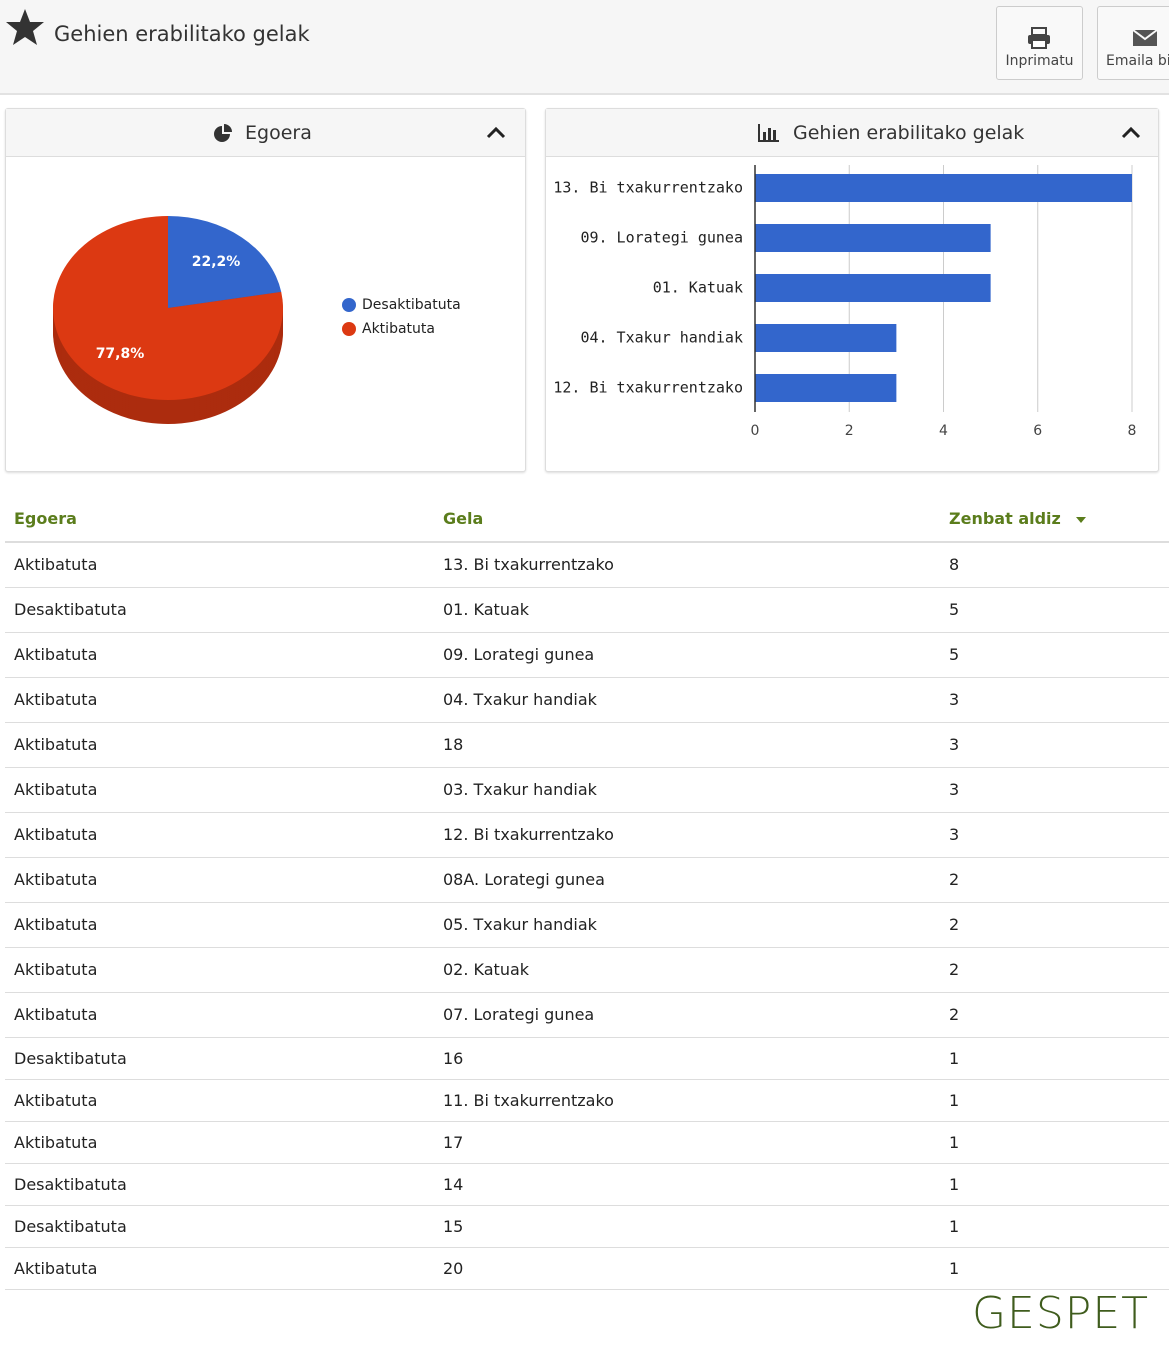 This screenshot has height=1346, width=1169. What do you see at coordinates (687, 519) in the screenshot?
I see `column-header: Gela` at bounding box center [687, 519].